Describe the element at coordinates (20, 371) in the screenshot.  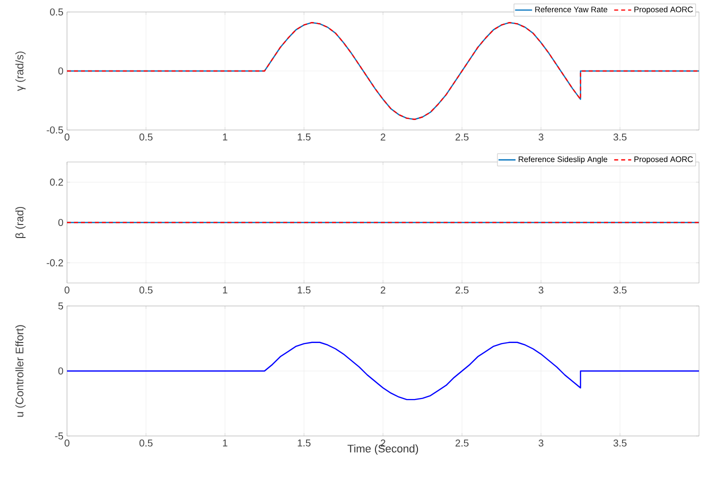
I see `y-axis-title: u (Controller Effort)` at that location.